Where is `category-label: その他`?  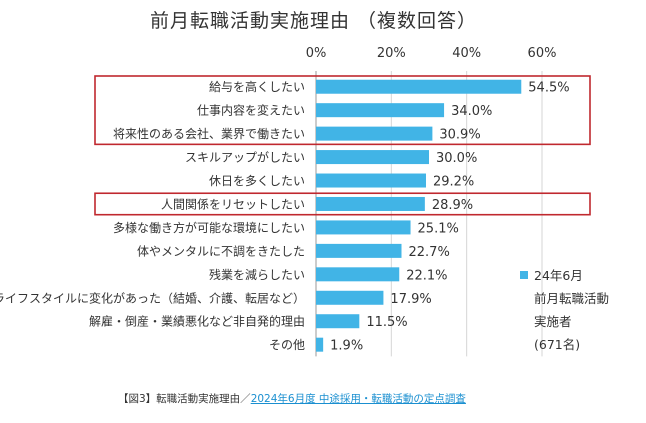 category-label: その他 is located at coordinates (287, 345).